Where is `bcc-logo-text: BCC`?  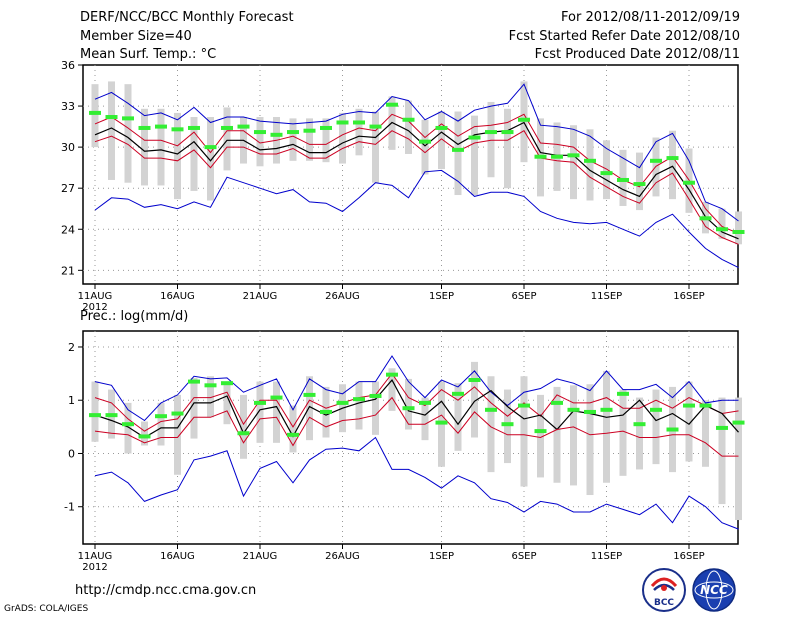 bcc-logo-text: BCC is located at coordinates (664, 603).